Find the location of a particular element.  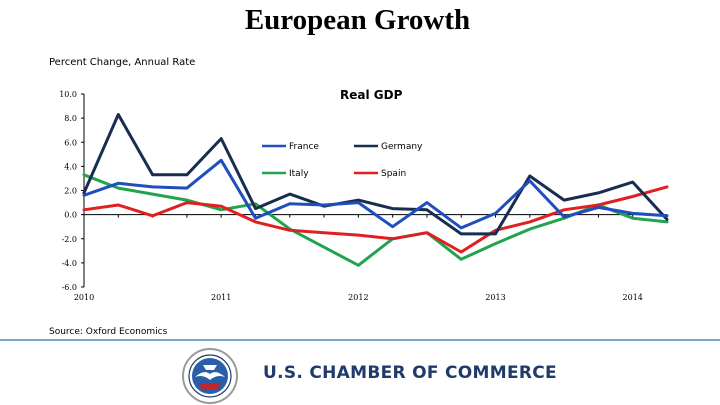

y-tick-label: 2.0 is located at coordinates (70, 191).